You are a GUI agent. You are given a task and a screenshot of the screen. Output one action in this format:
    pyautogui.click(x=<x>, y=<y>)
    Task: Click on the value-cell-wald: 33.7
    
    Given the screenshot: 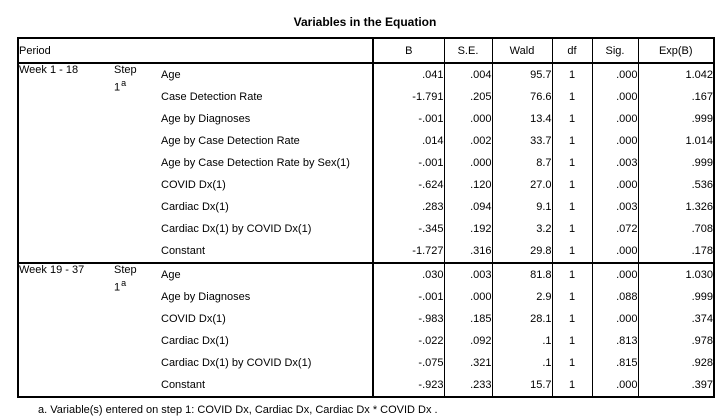 What is the action you would take?
    pyautogui.click(x=521, y=141)
    